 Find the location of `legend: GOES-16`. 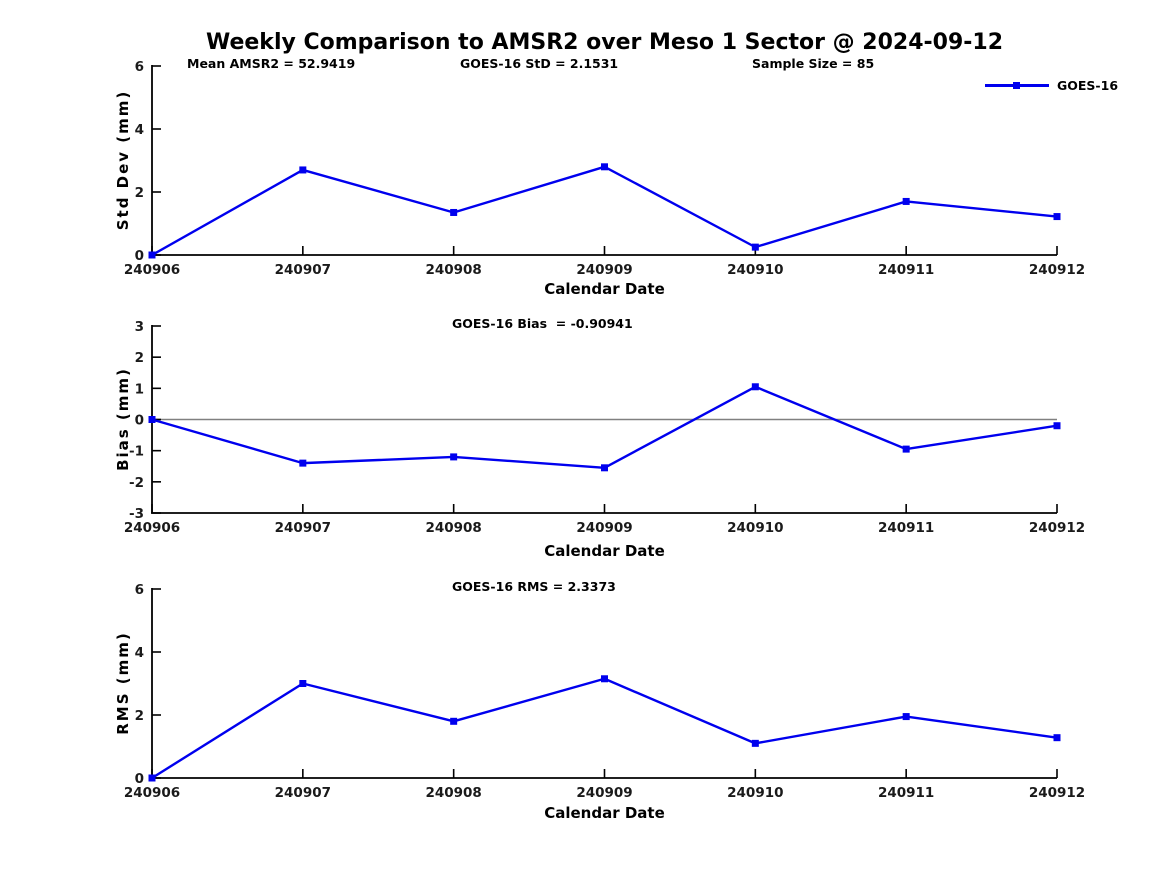

legend: GOES-16 is located at coordinates (1051, 85).